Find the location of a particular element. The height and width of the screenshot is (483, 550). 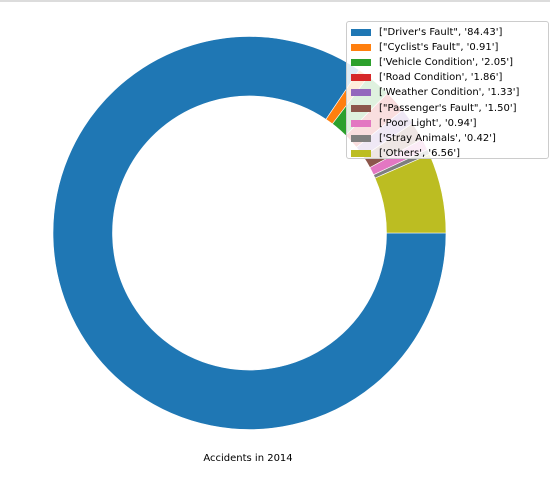

legend-item-poor-light: ['Poor Light', '0.94'] is located at coordinates (449, 123).